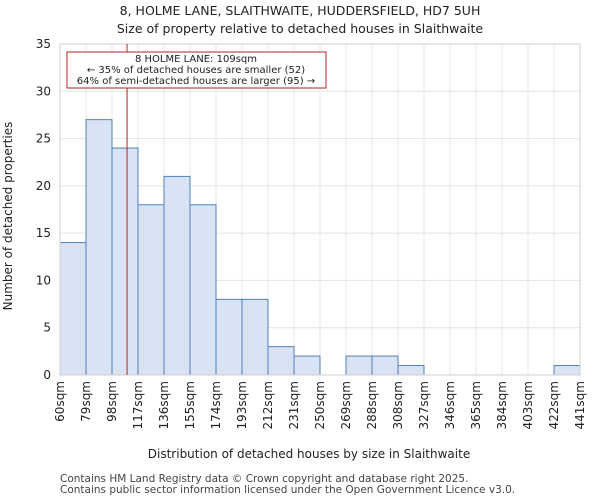  I want to click on x-tick-label: 193sqm, so click(242, 405).